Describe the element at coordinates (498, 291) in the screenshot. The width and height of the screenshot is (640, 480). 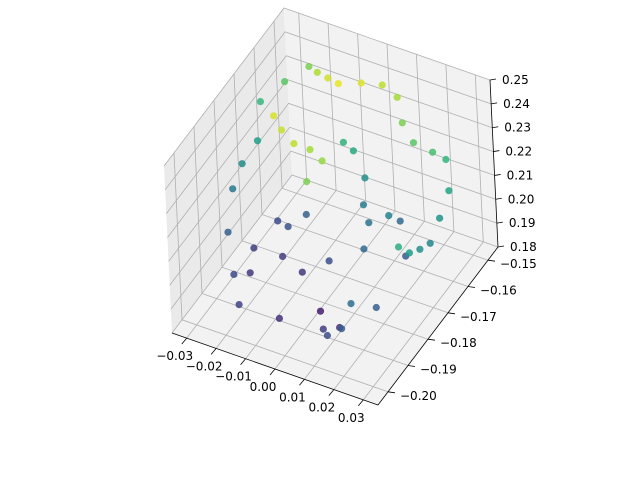
I see `y-tick-label: −0.16` at that location.